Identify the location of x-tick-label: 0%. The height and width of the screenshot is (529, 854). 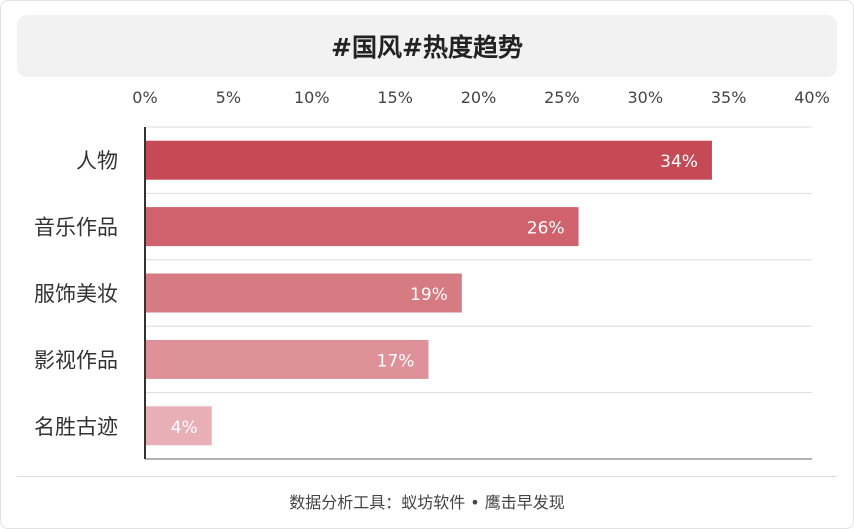
(144, 97).